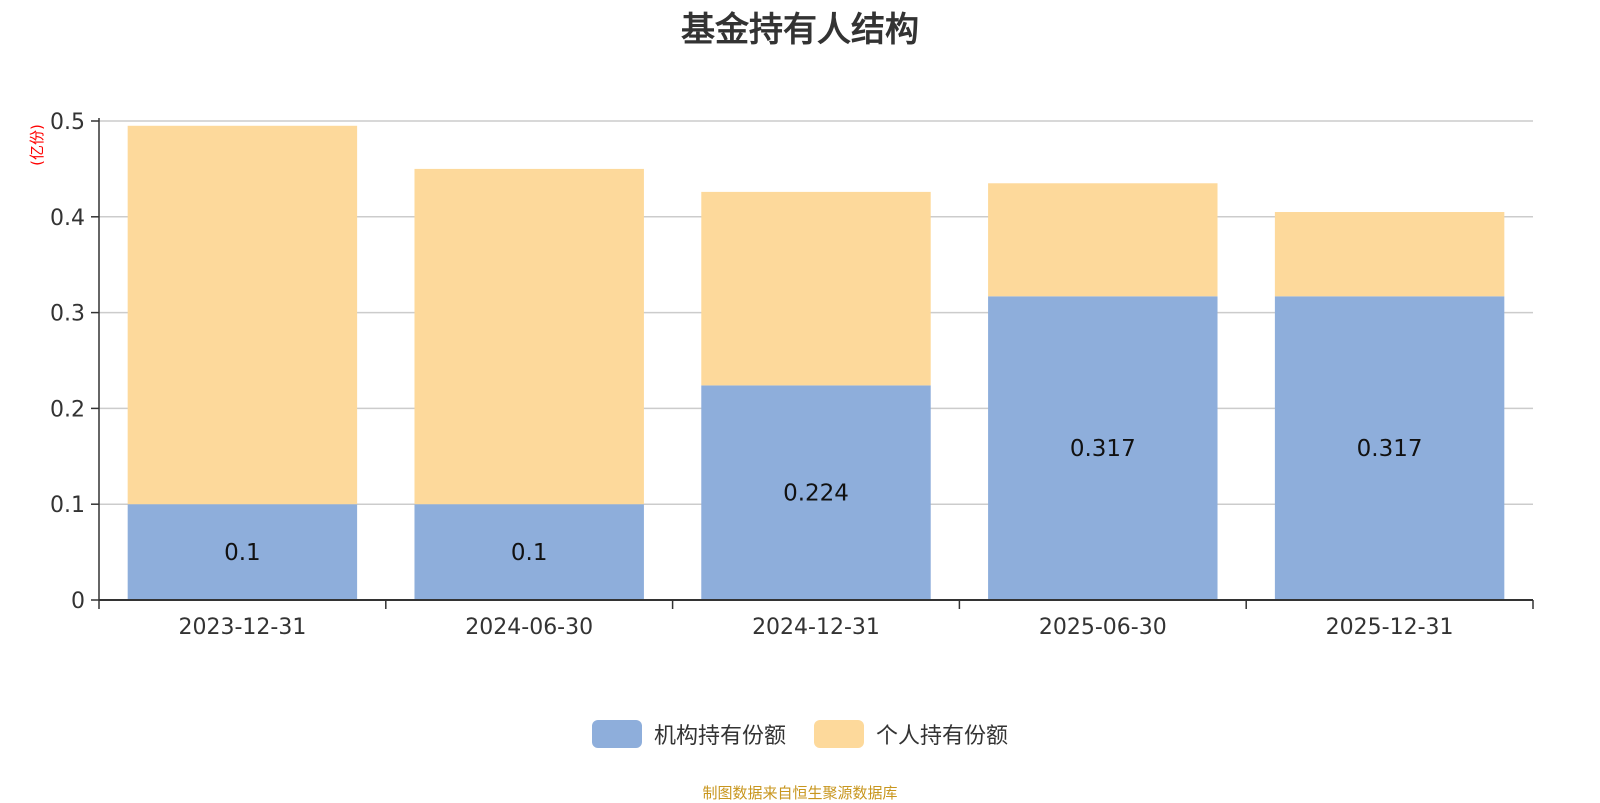 Image resolution: width=1600 pixels, height=803 pixels. I want to click on legend-swatch-institution, so click(616, 734).